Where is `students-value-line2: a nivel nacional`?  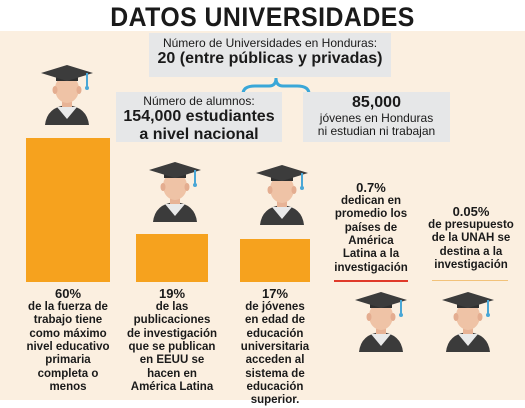
students-value-line2: a nivel nacional is located at coordinates (199, 135).